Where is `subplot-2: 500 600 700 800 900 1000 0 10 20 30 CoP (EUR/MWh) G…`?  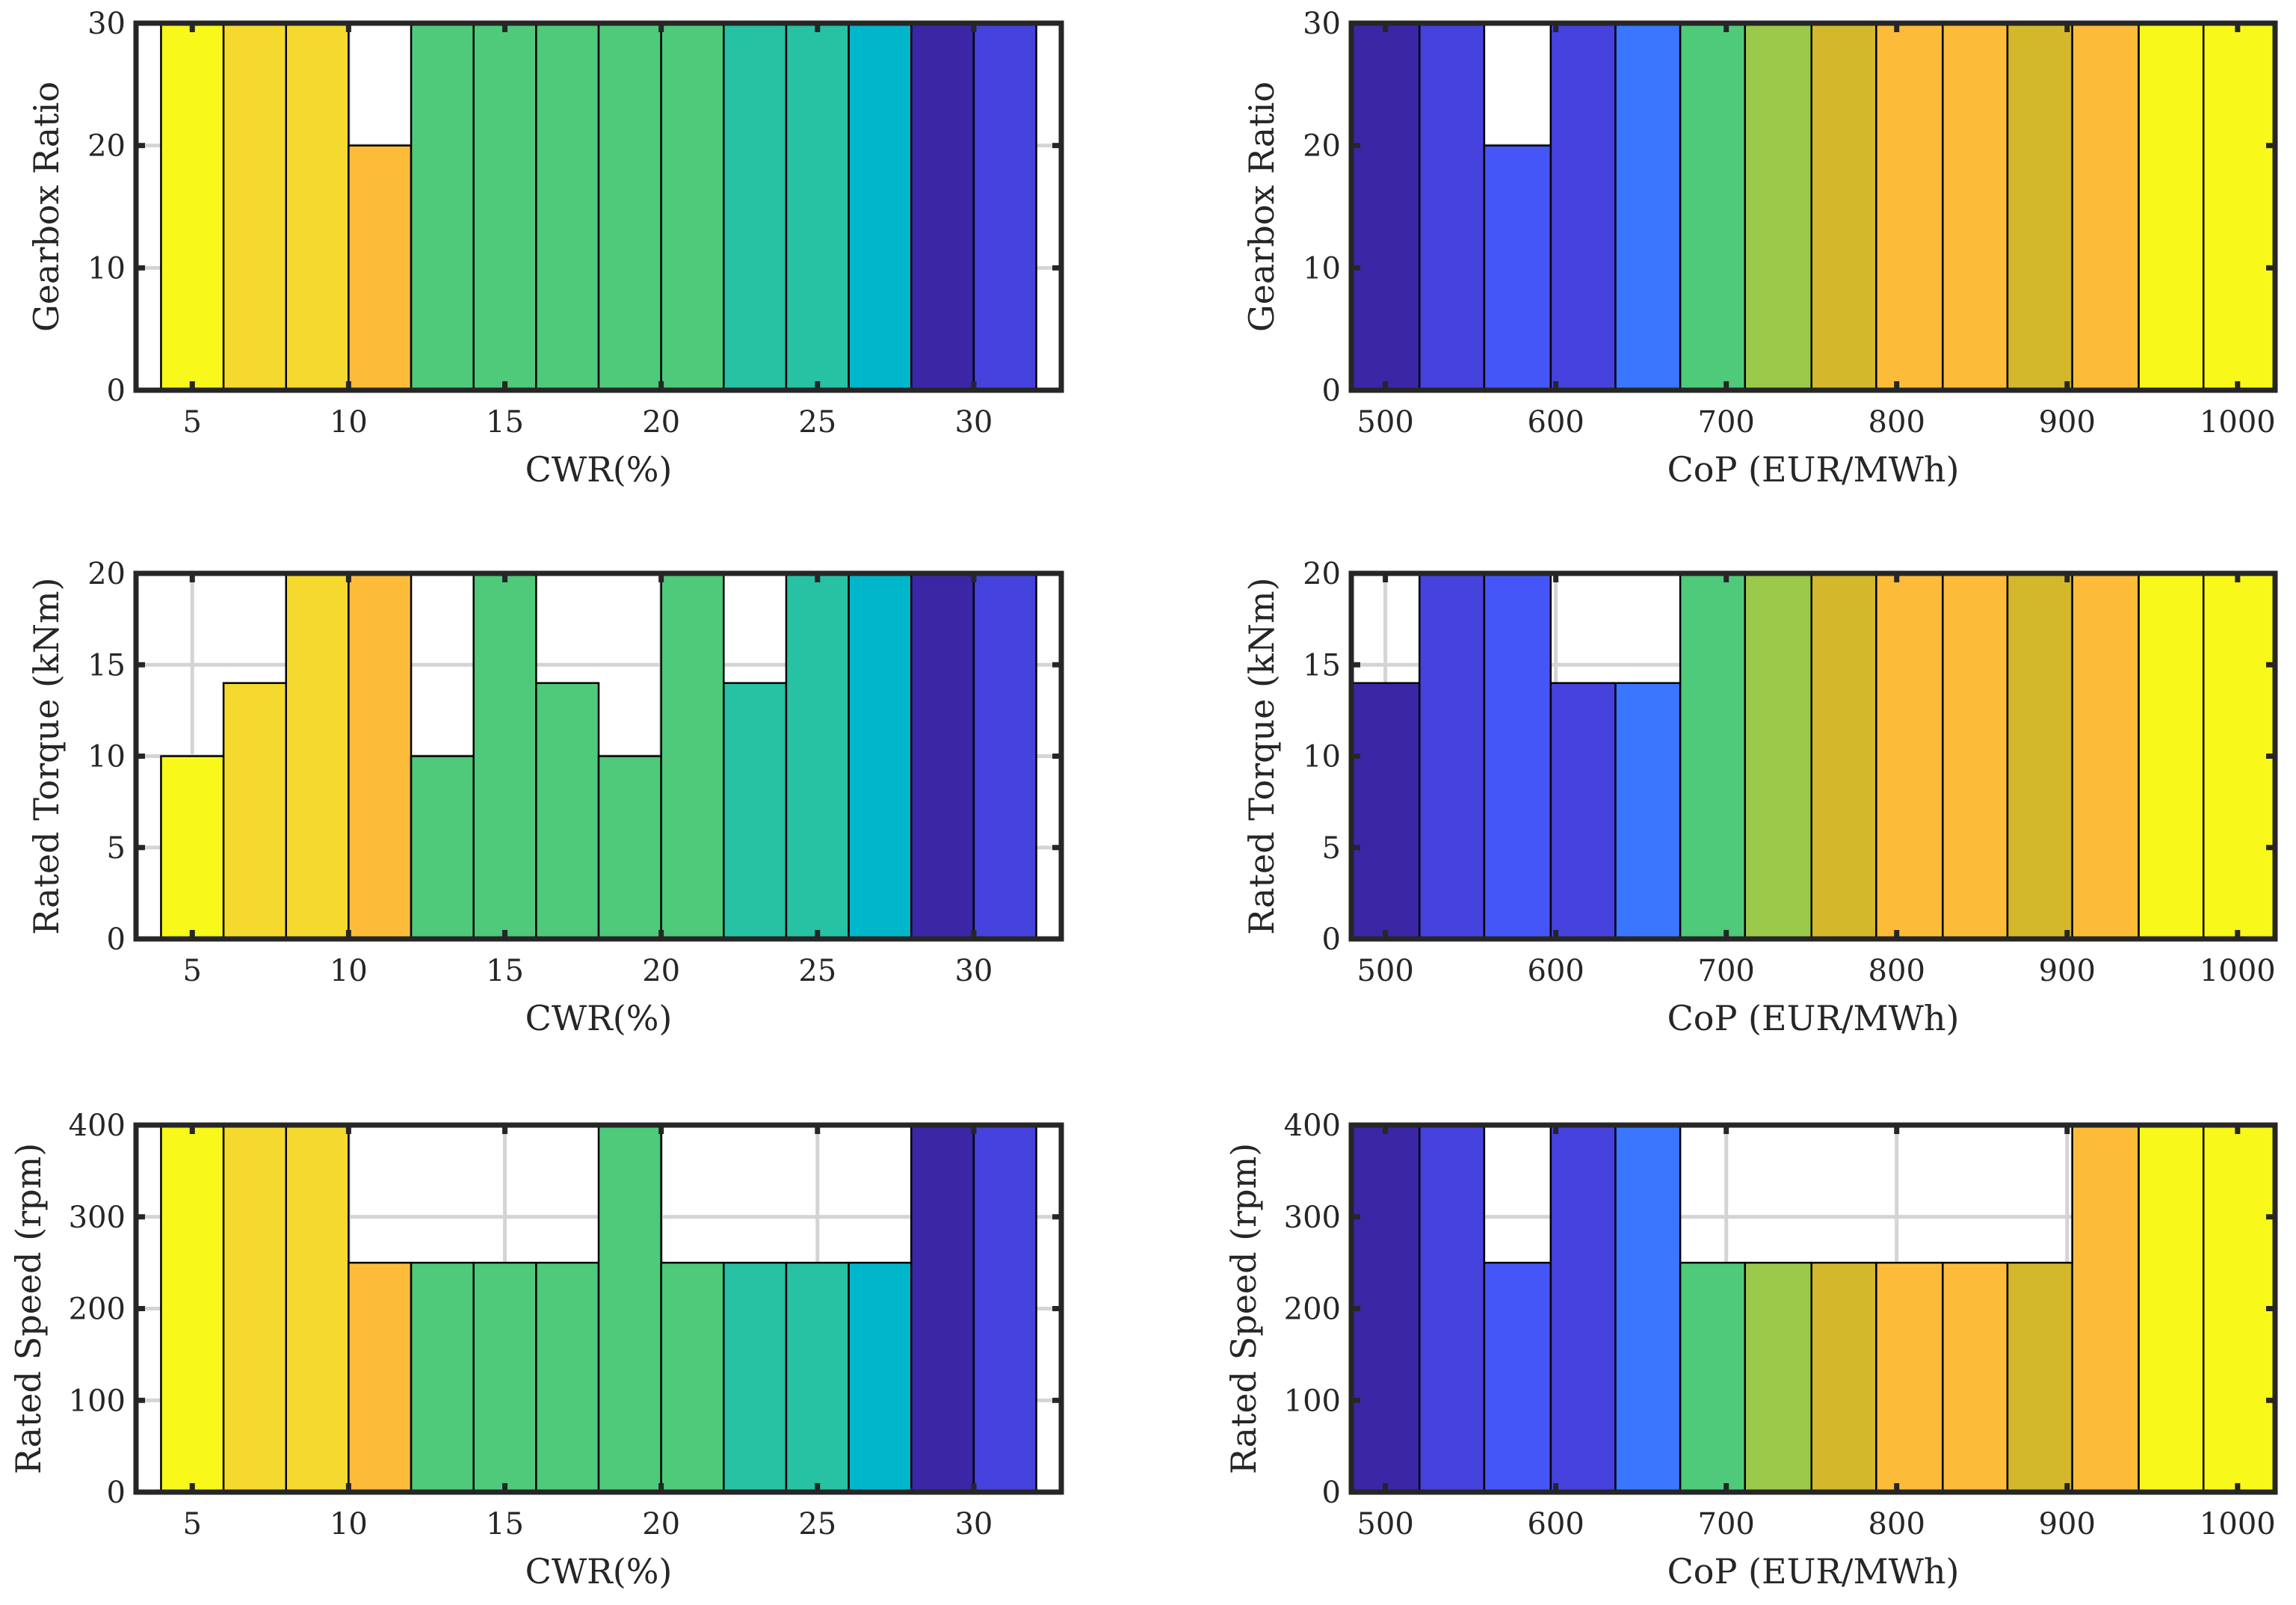 subplot-2: 500 600 700 800 900 1000 0 10 20 30 CoP (EUR/MWh) G… is located at coordinates (1759, 248).